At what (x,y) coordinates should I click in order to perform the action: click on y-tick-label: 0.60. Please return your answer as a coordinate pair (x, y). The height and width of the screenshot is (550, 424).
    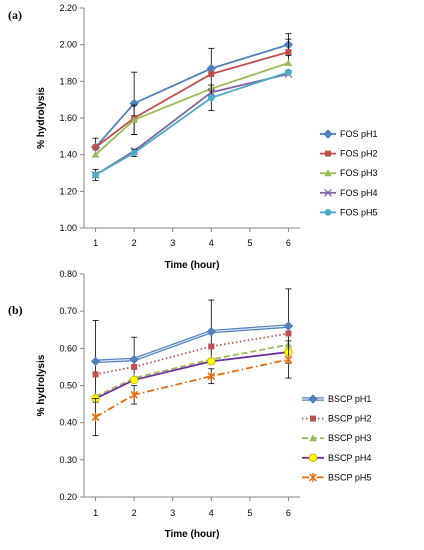
    Looking at the image, I should click on (68, 348).